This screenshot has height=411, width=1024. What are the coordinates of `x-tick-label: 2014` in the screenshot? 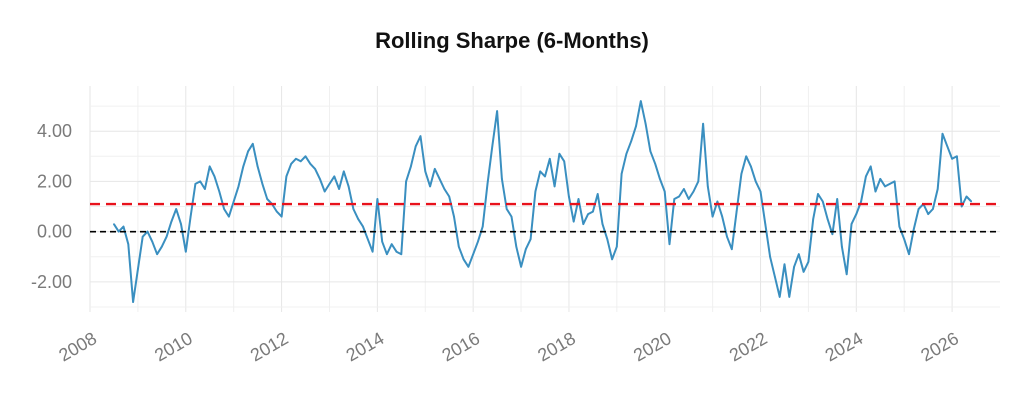 It's located at (365, 346).